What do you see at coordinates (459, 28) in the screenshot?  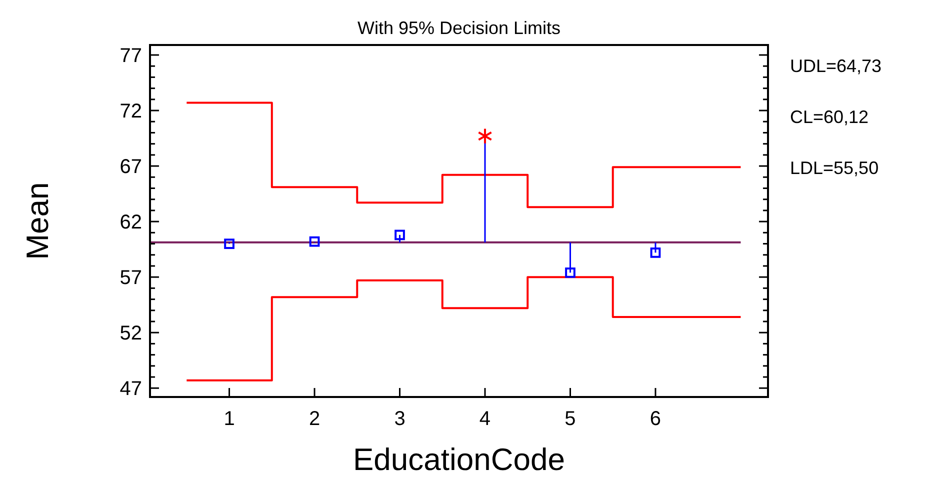 I see `chart-title: With 95% Decision Limits` at bounding box center [459, 28].